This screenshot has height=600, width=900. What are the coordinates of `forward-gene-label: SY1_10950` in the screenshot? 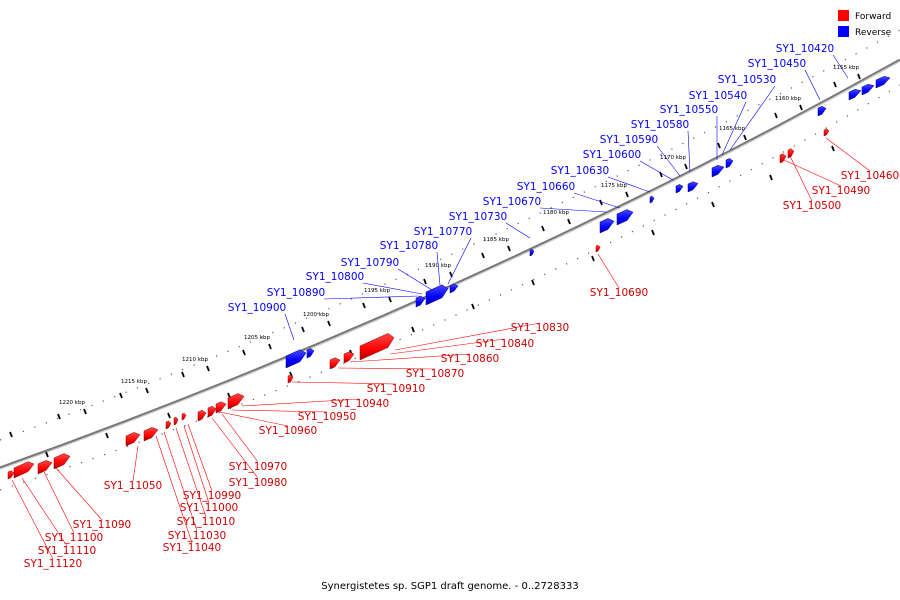 It's located at (327, 417).